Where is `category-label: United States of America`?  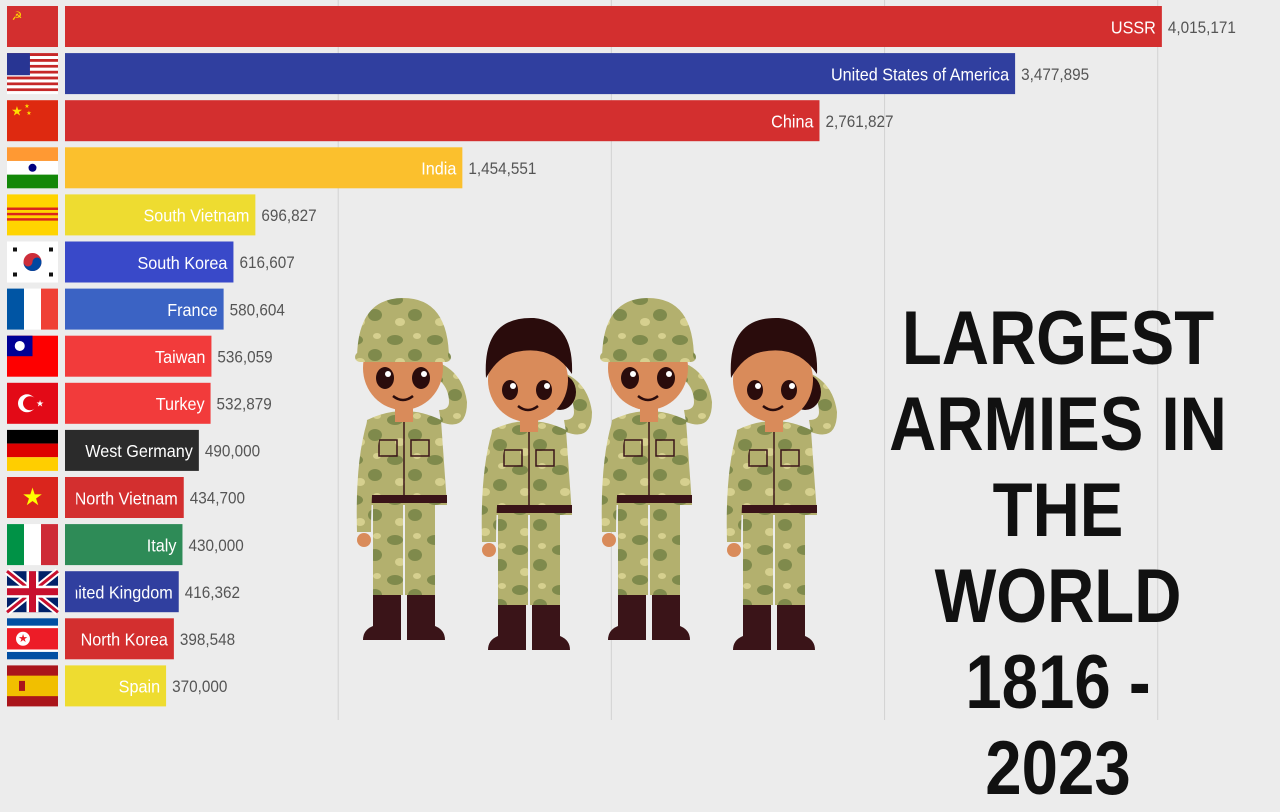 category-label: United States of America is located at coordinates (920, 75).